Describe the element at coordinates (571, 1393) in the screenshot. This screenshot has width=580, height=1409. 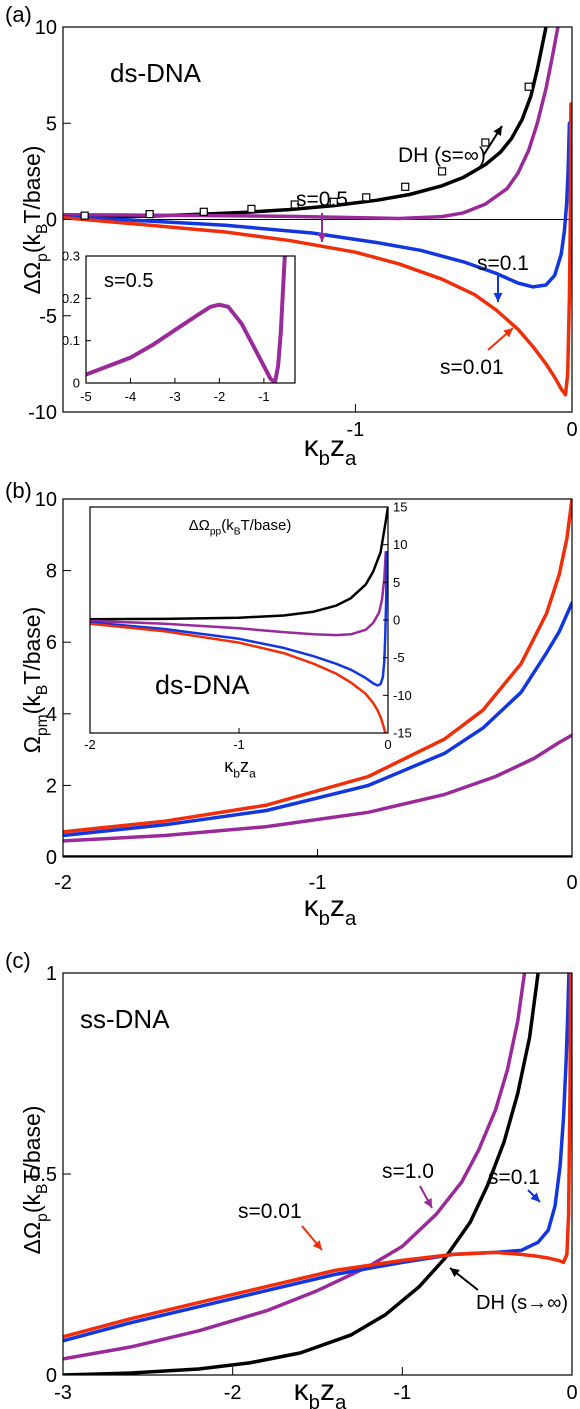
I see `panel-c-xtick-label: 0` at that location.